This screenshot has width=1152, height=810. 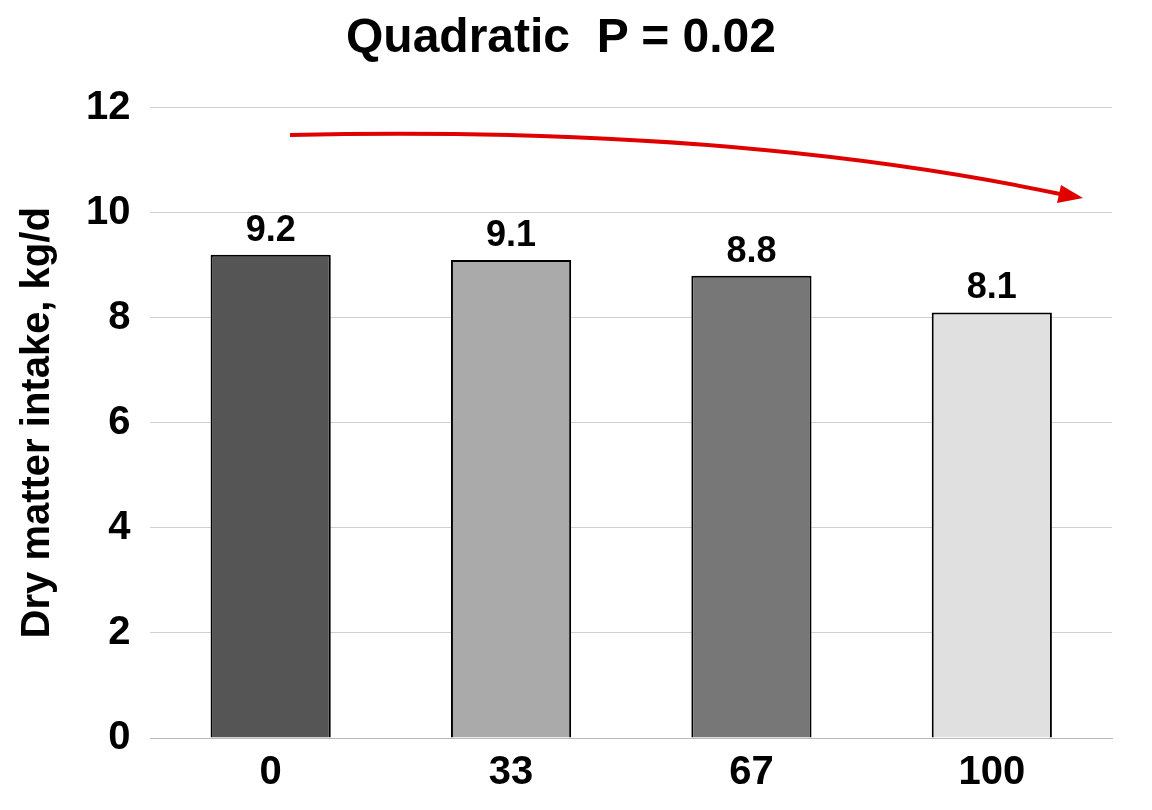 I want to click on y-tick-label: 2, so click(x=119, y=629).